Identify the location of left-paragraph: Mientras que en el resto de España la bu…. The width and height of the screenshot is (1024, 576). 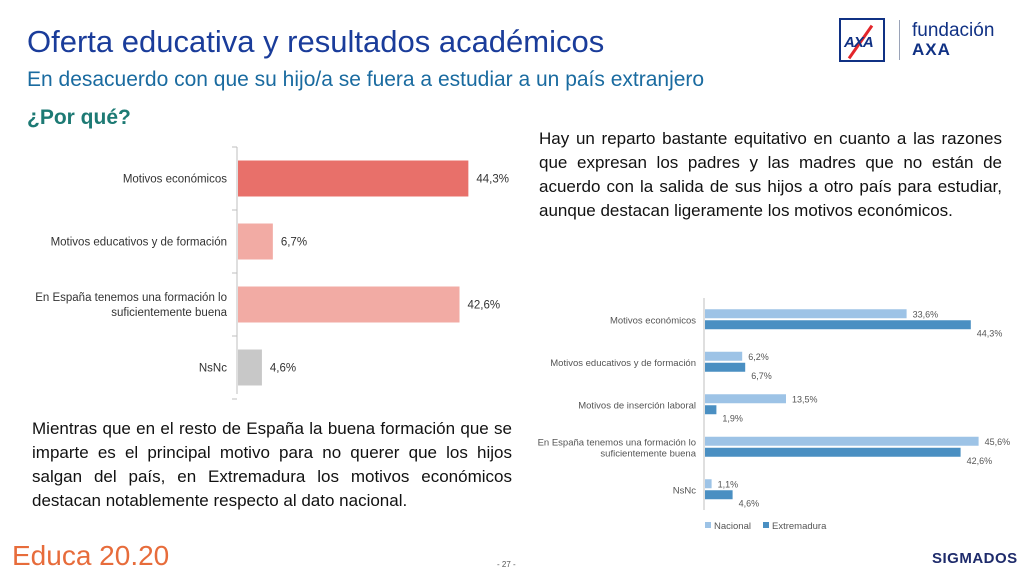
(272, 464).